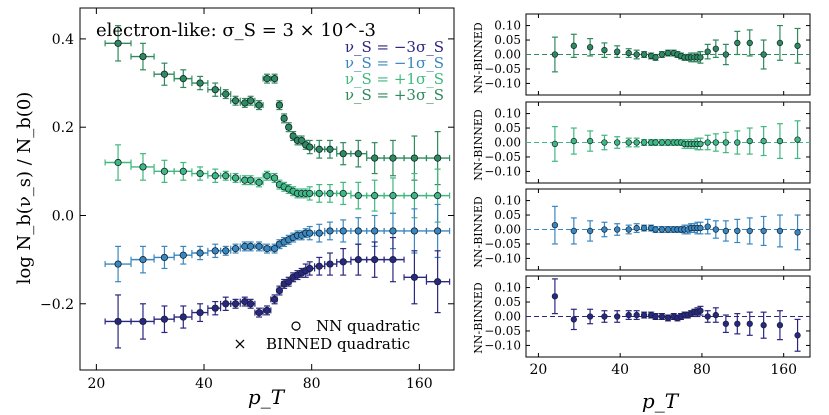  Describe the element at coordinates (394, 47) in the screenshot. I see `legend-entry-minus3: ν_S = −3σ_S` at that location.